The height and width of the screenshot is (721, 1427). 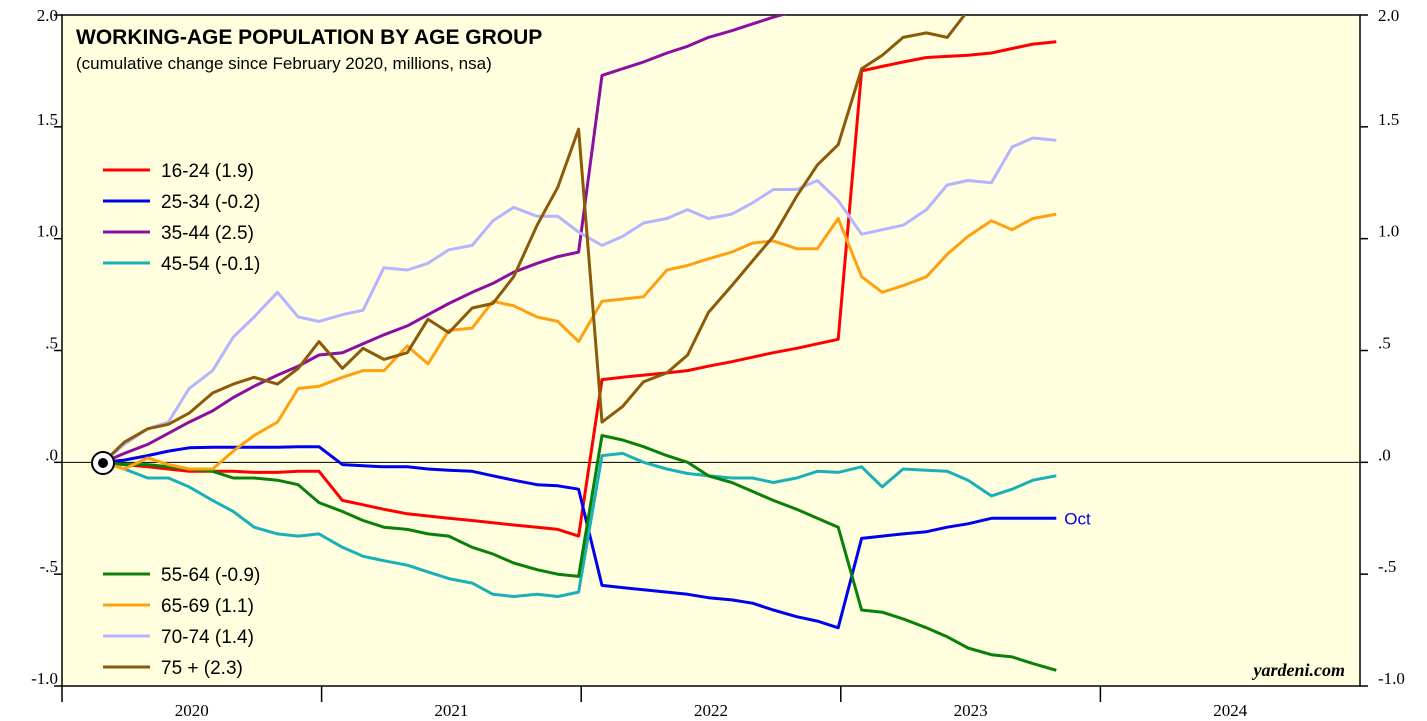 What do you see at coordinates (451, 710) in the screenshot?
I see `x-tick-label: 2021` at bounding box center [451, 710].